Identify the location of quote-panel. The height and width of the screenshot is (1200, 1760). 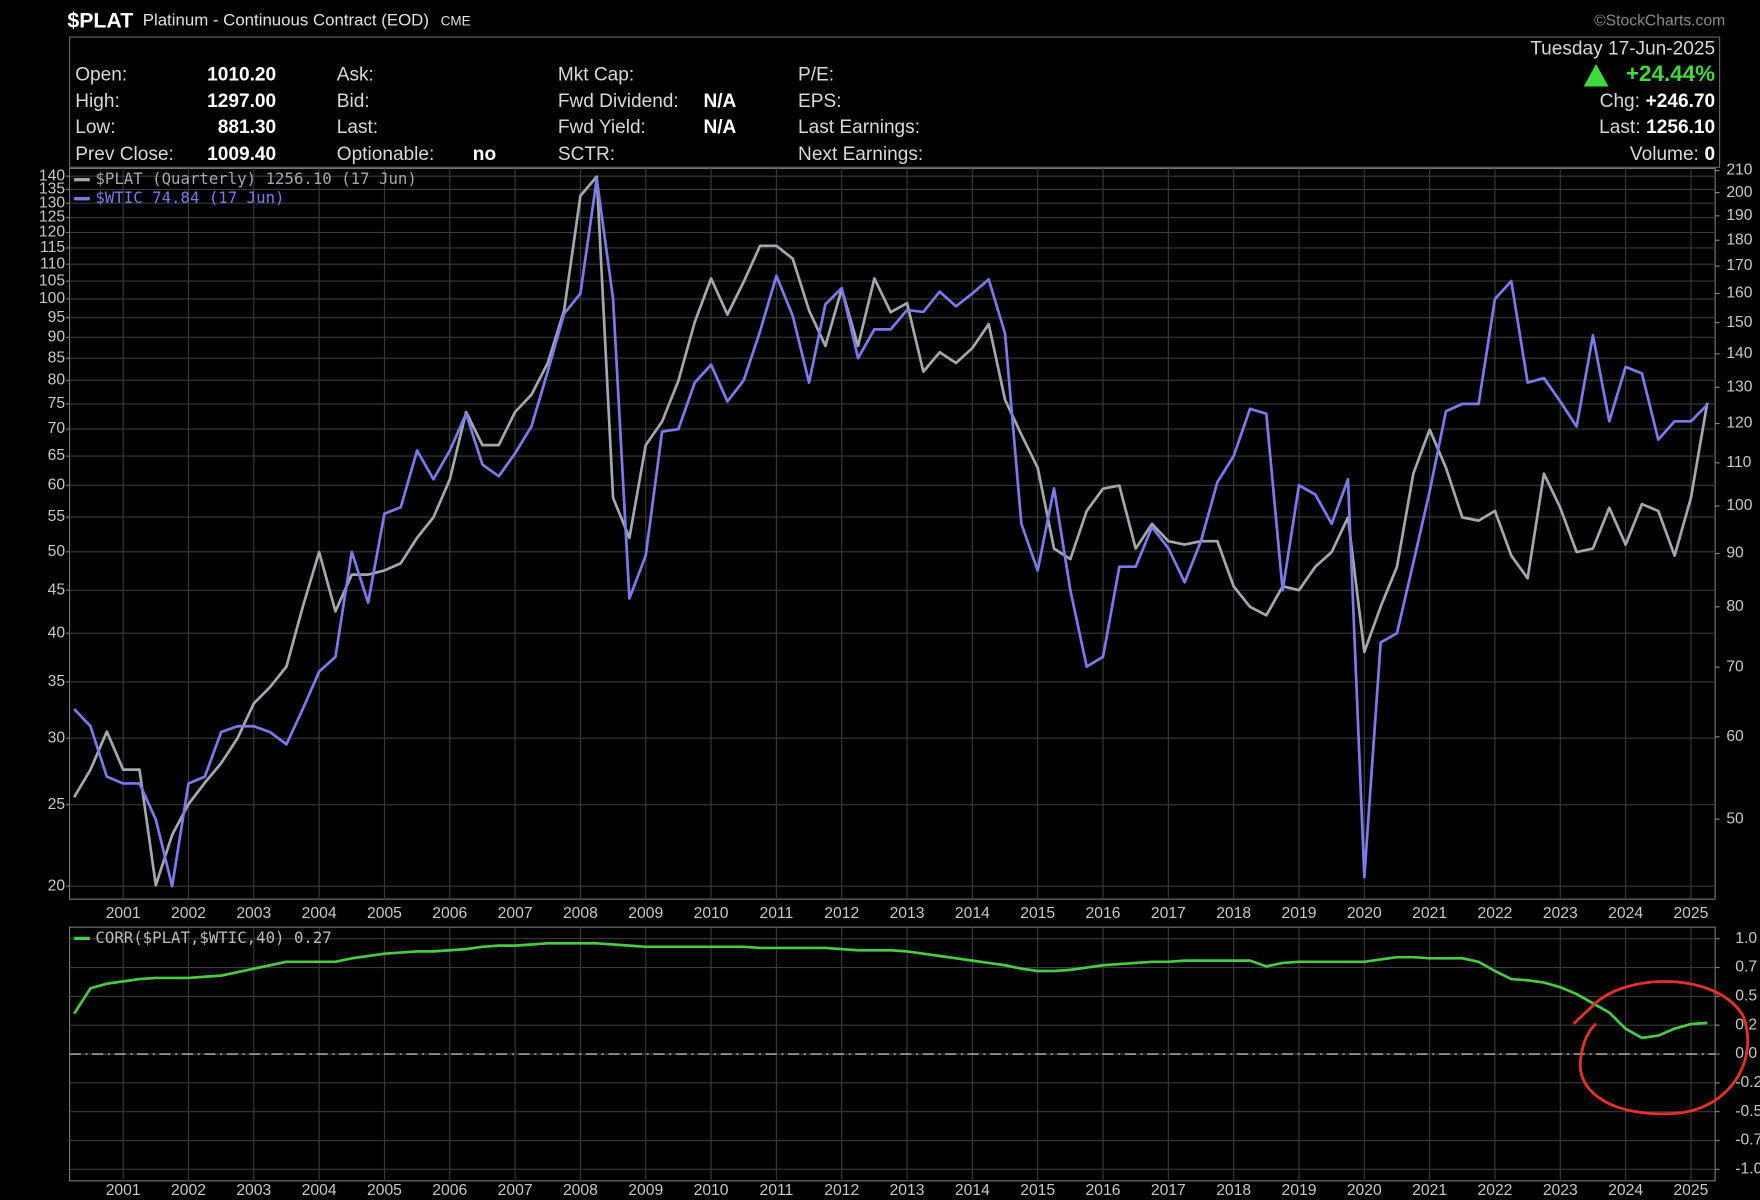
(895, 102).